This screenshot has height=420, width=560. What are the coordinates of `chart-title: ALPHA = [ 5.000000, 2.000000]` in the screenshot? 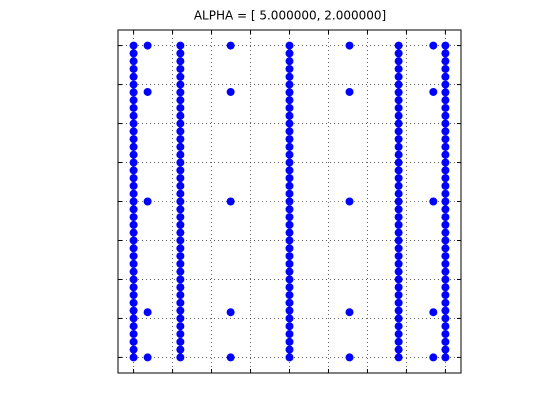 It's located at (290, 16).